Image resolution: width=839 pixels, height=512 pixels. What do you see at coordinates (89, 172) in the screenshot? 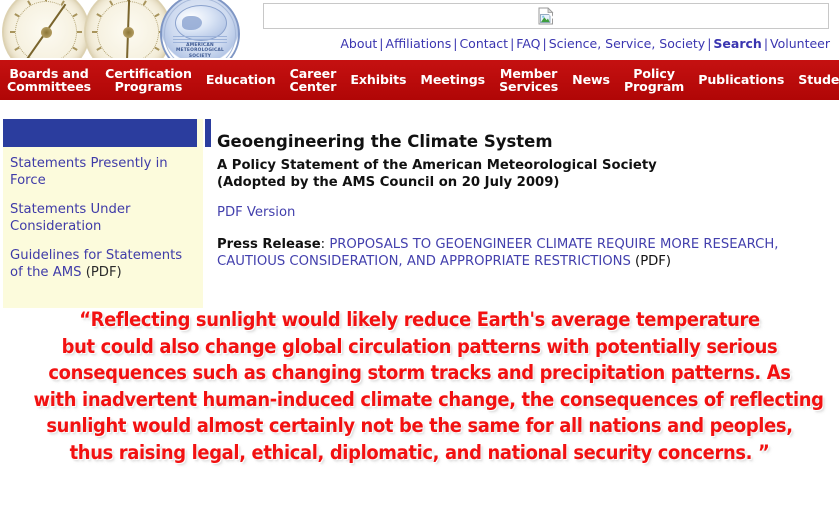
I see `sidebar-item-label: Statements Presently in Force` at bounding box center [89, 172].